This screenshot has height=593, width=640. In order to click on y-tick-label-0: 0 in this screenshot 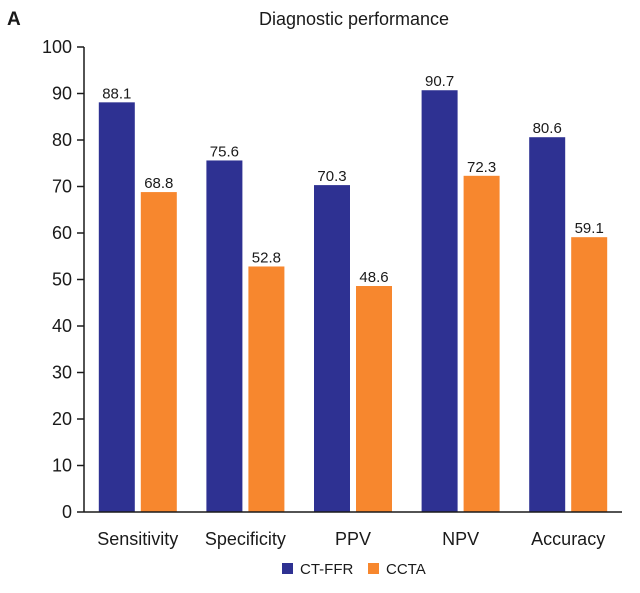, I will do `click(67, 512)`.